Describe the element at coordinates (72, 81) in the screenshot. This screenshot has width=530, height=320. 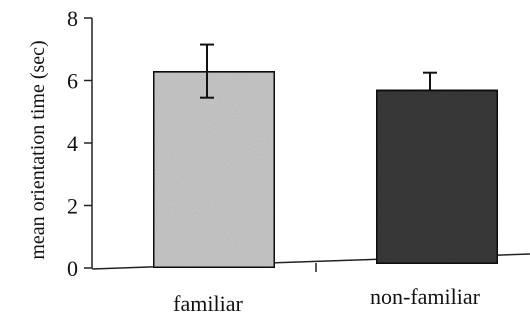
I see `y-tick-label: 6` at that location.